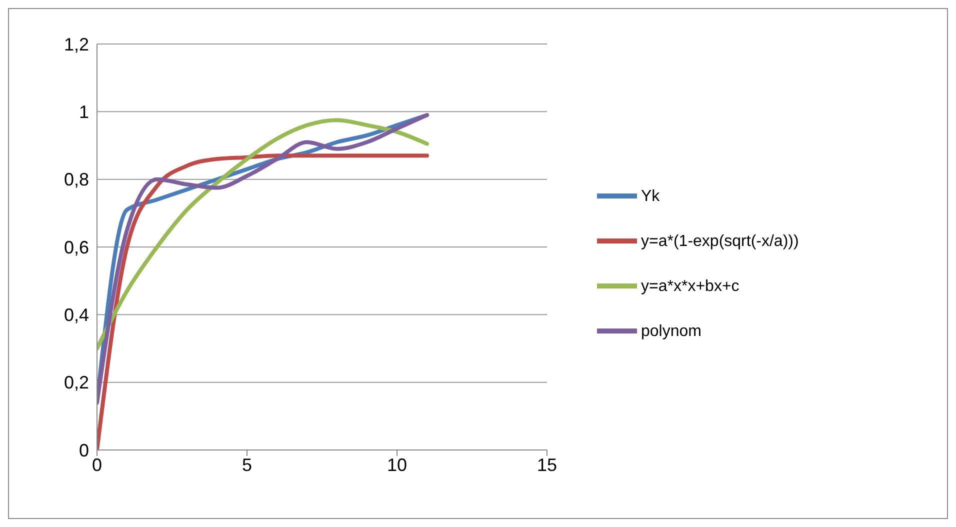  Describe the element at coordinates (76, 180) in the screenshot. I see `y-tick-label: 0,8` at that location.